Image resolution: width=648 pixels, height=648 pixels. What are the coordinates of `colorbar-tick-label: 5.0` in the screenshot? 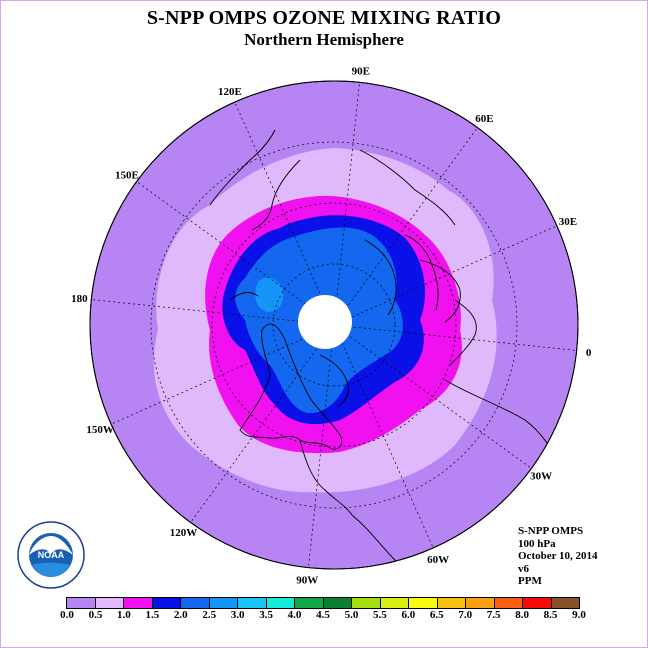 It's located at (351, 615).